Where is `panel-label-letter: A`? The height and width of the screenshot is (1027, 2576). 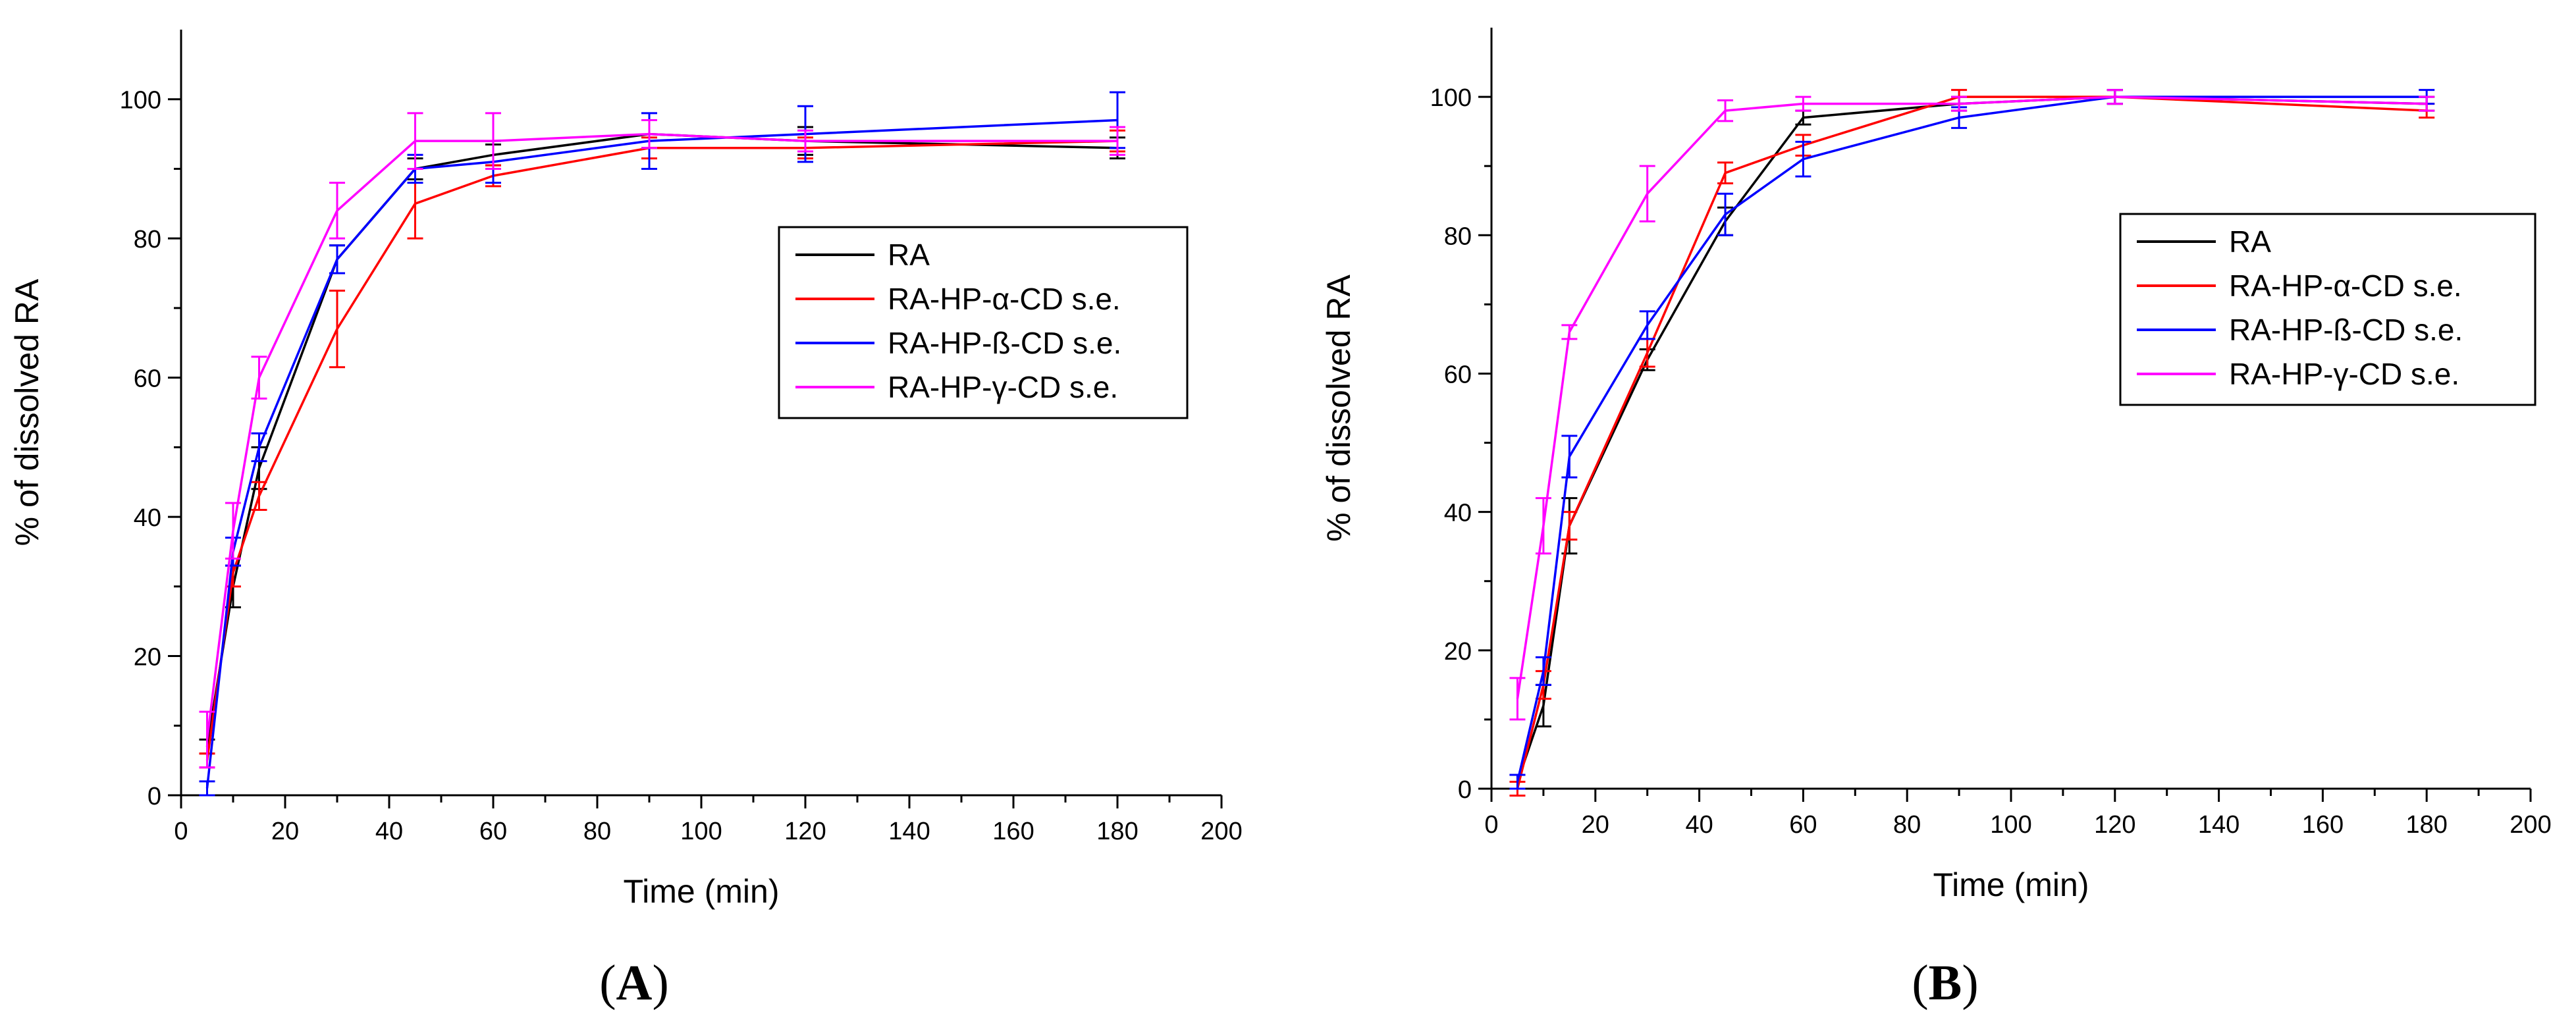
panel-label-letter: A is located at coordinates (634, 983).